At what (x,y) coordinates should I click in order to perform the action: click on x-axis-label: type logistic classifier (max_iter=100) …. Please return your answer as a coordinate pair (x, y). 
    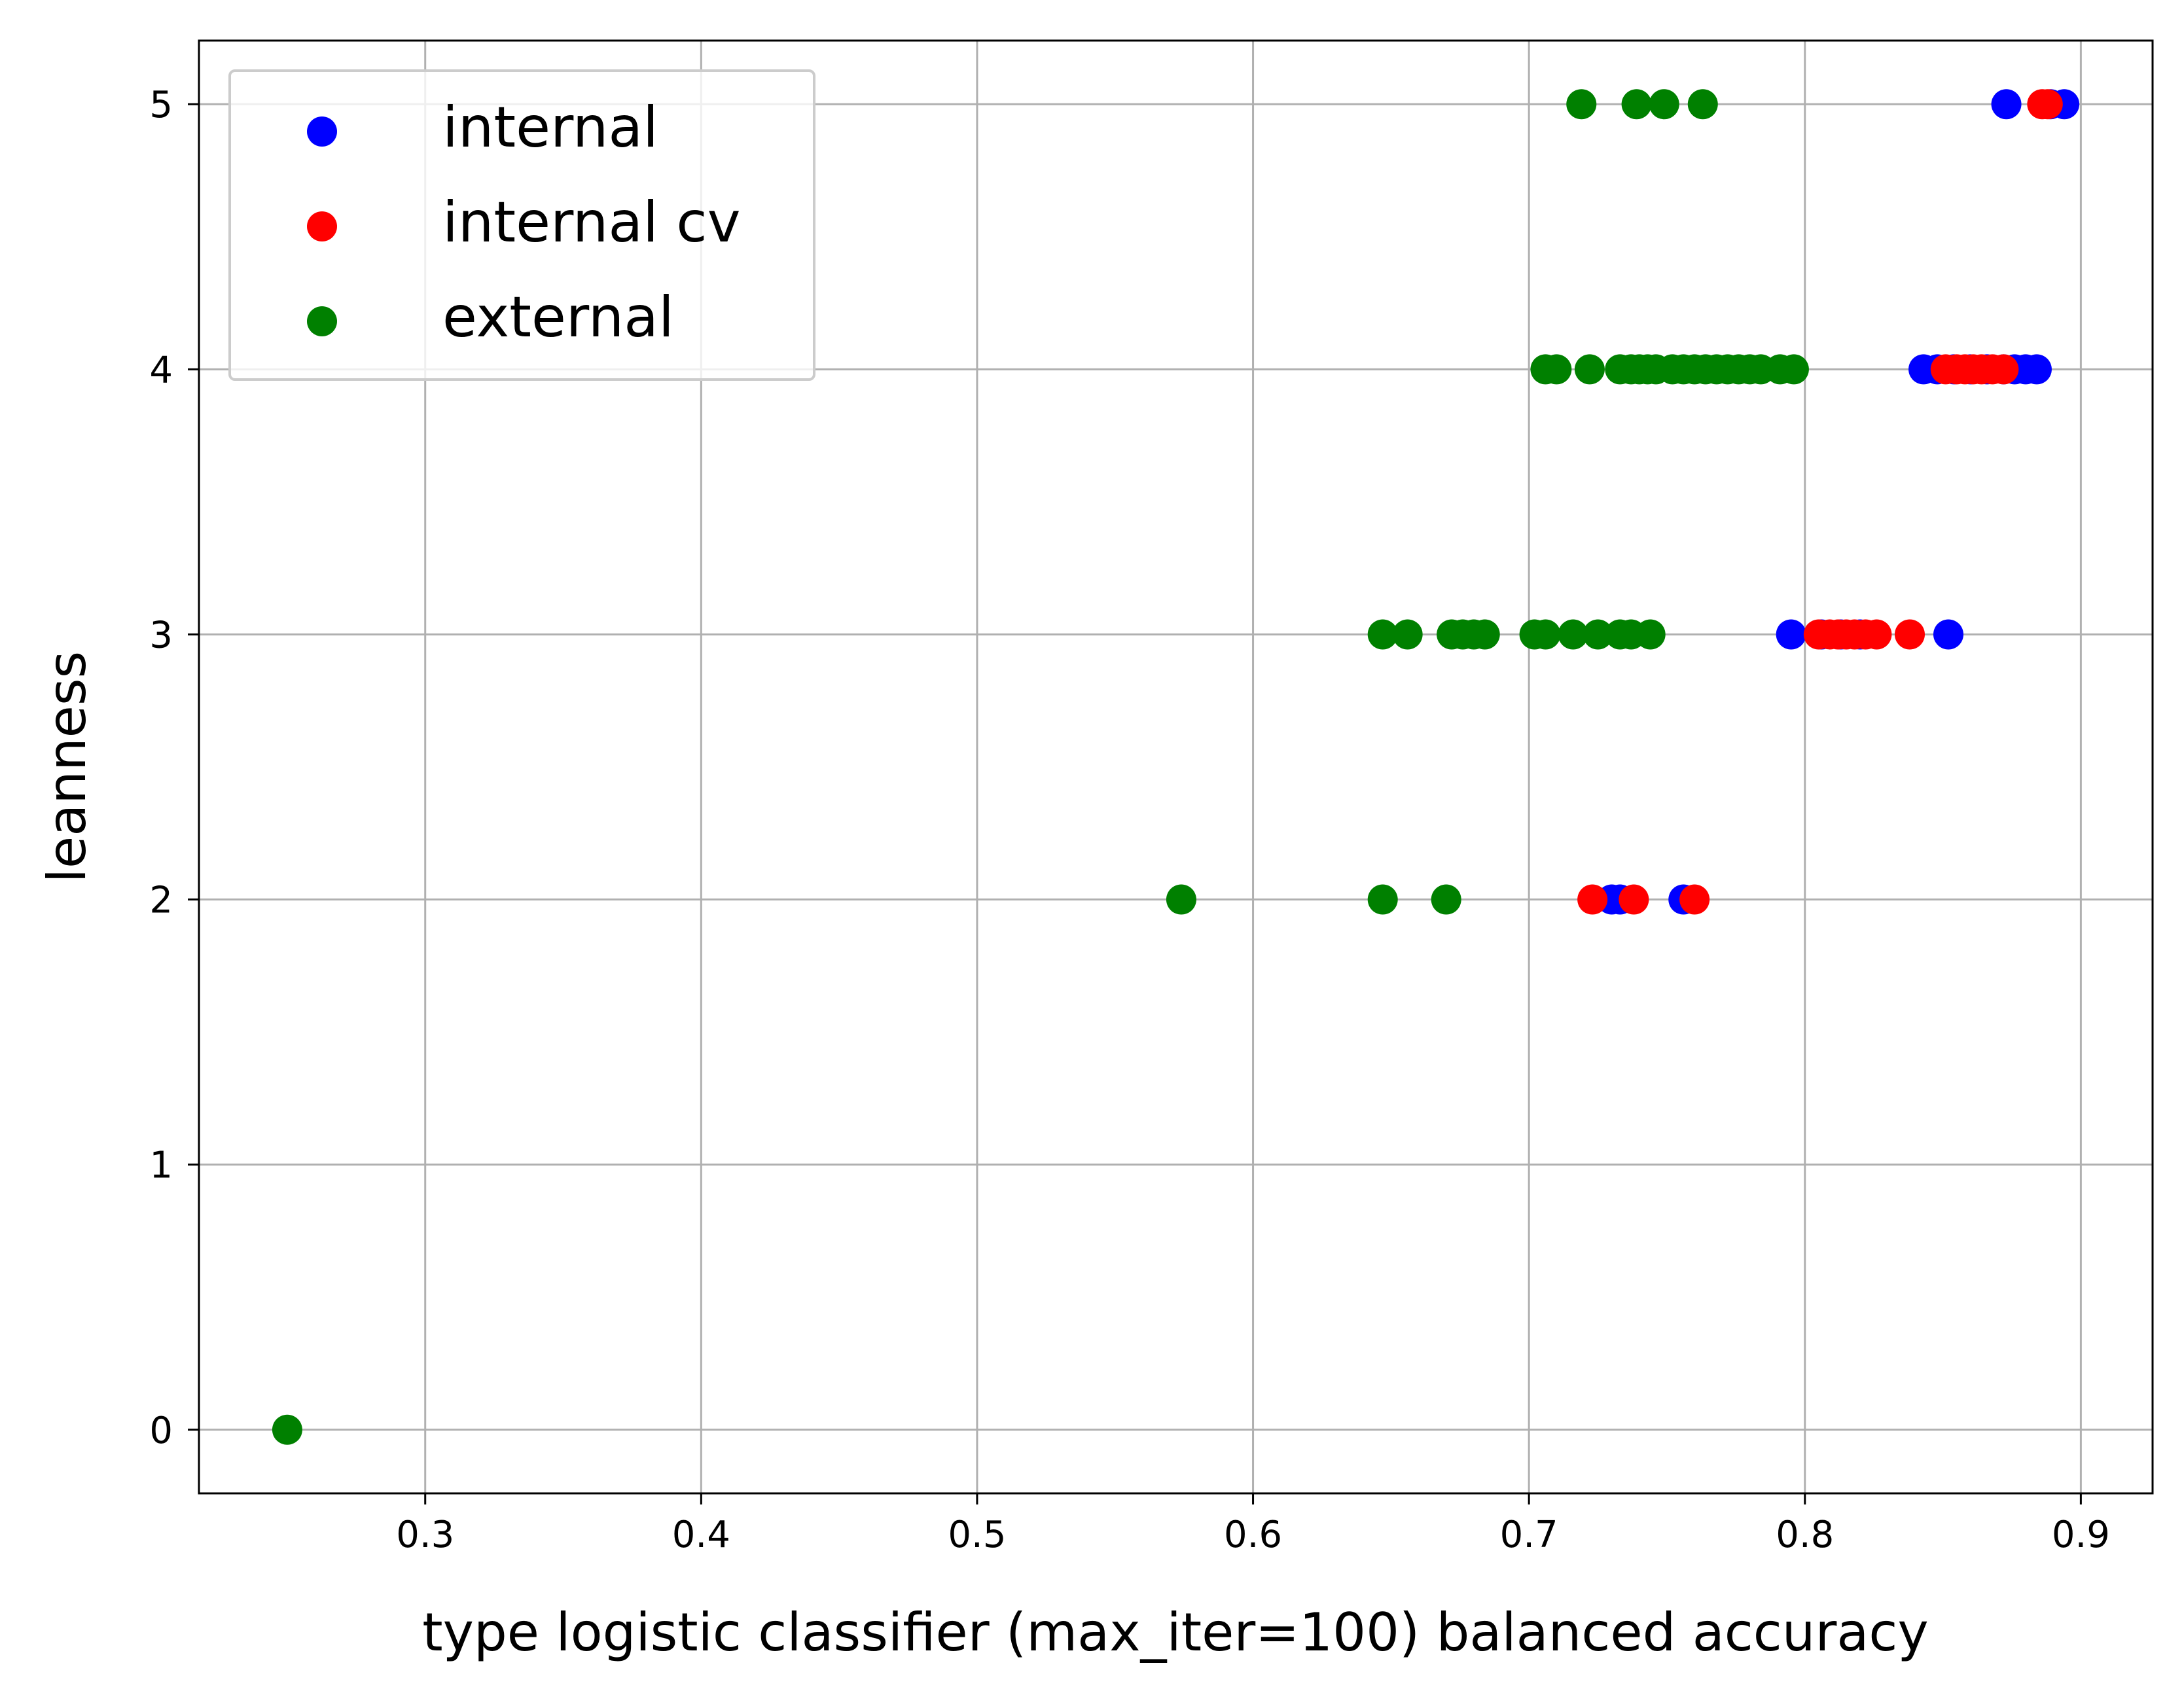
    Looking at the image, I should click on (1175, 1632).